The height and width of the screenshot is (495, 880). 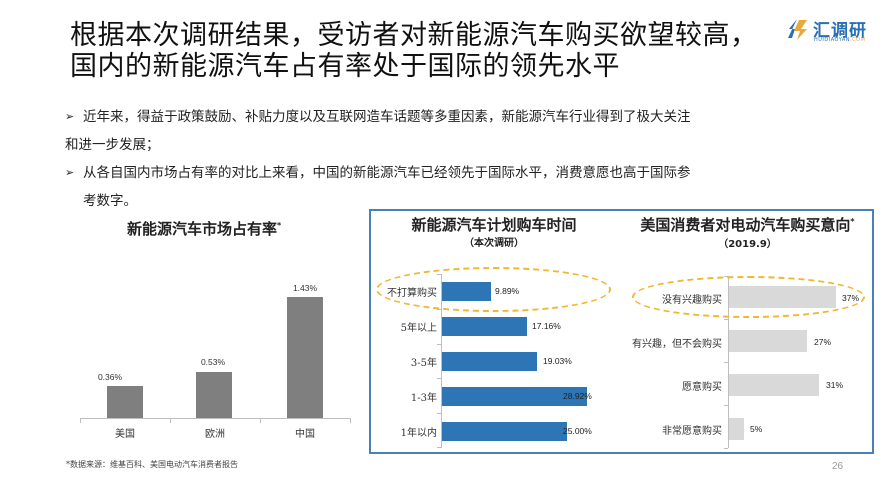 I want to click on brand-logo: 汇调研 HUIDIAOYAN.COM, so click(x=832, y=31).